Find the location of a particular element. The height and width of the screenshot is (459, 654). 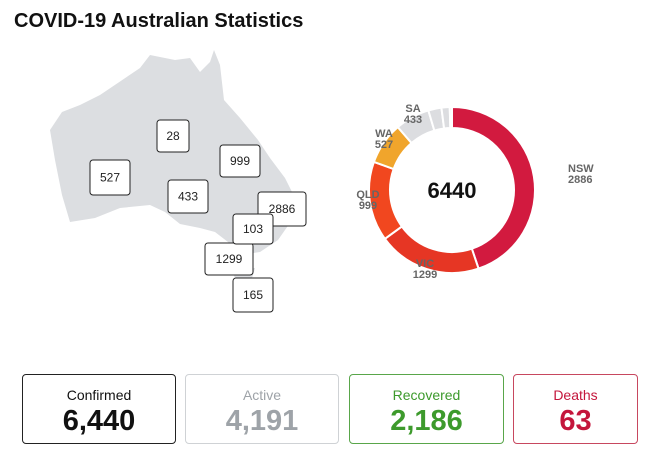

stat-value: 63 is located at coordinates (575, 421).